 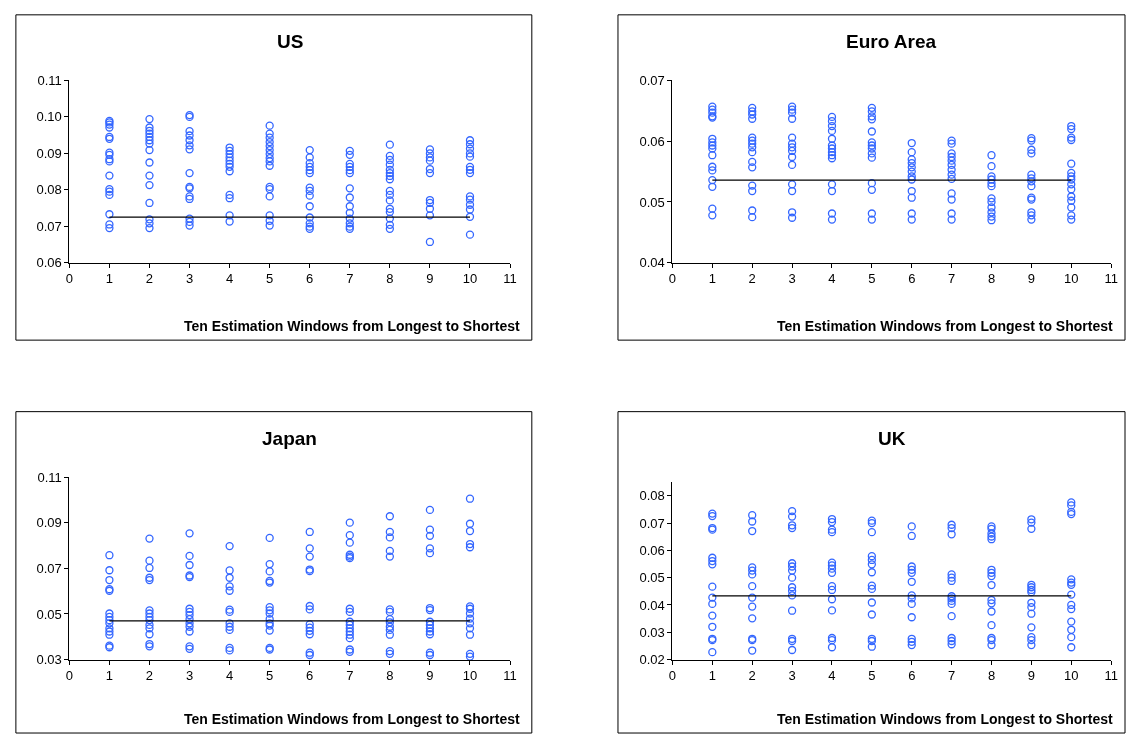 What do you see at coordinates (289, 438) in the screenshot?
I see `chart-title: Japan` at bounding box center [289, 438].